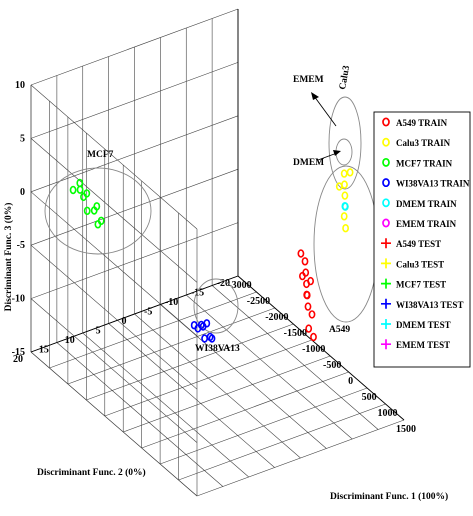 The height and width of the screenshot is (516, 473). I want to click on y-tick-label: -15, so click(197, 293).